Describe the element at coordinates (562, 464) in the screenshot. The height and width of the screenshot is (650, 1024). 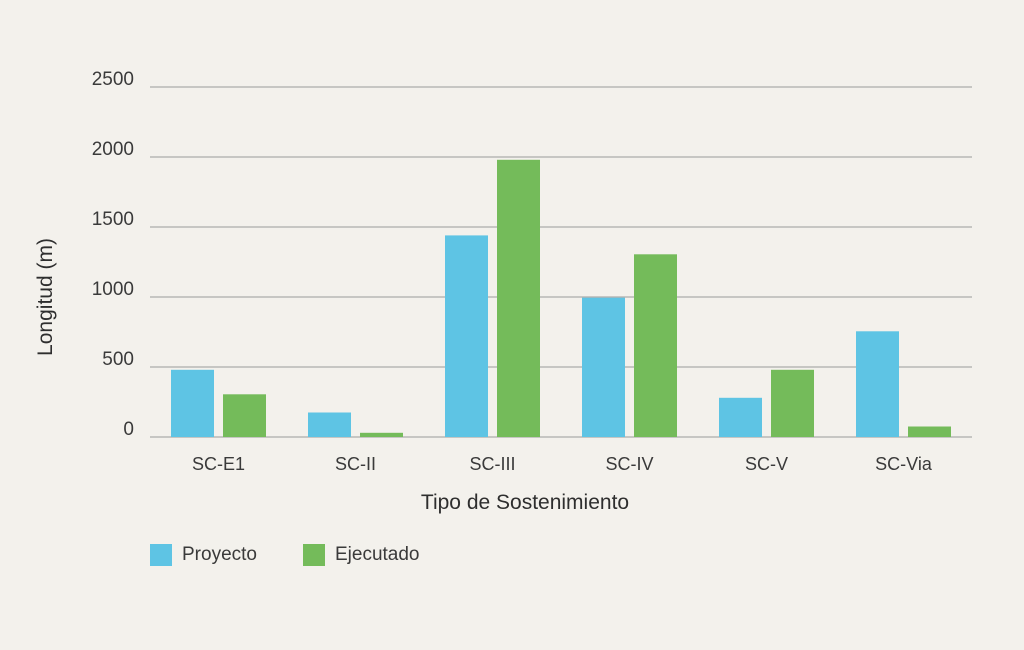
I see `x-tick-labels: SC-E1 SC-II SC-III SC-IV SC-V SC-Via` at that location.